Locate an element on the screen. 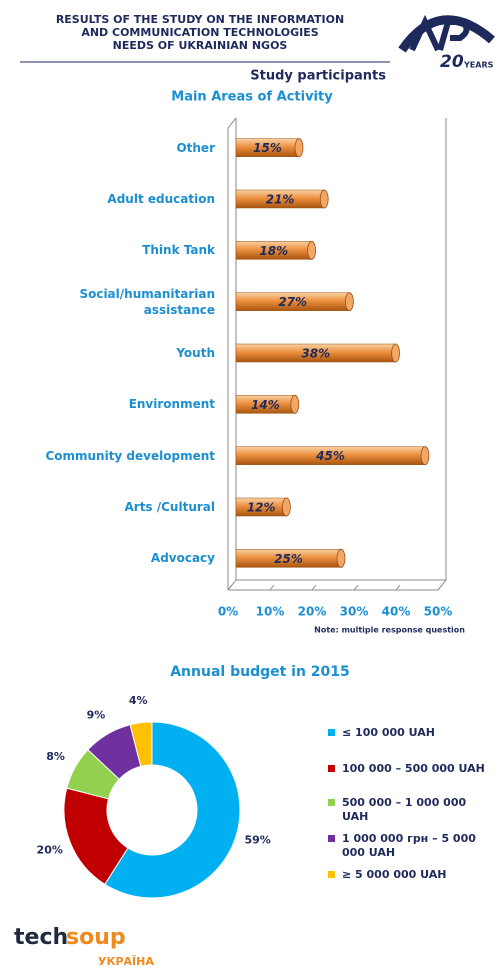 This screenshot has height=974, width=500. header-title: NEEDS OF UKRAINIAN NGOS is located at coordinates (200, 45).